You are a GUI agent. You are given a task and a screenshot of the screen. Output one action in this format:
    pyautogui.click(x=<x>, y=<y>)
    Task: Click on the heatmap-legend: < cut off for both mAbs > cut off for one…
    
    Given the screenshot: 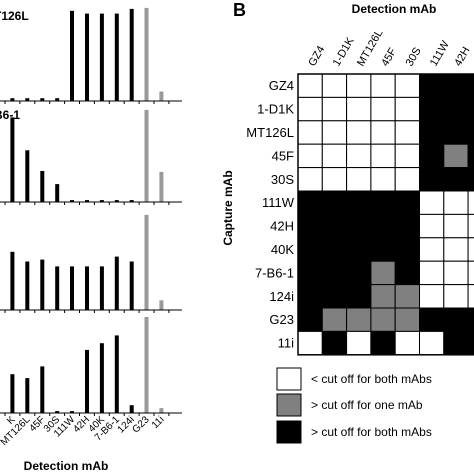 What is the action you would take?
    pyautogui.click(x=354, y=405)
    